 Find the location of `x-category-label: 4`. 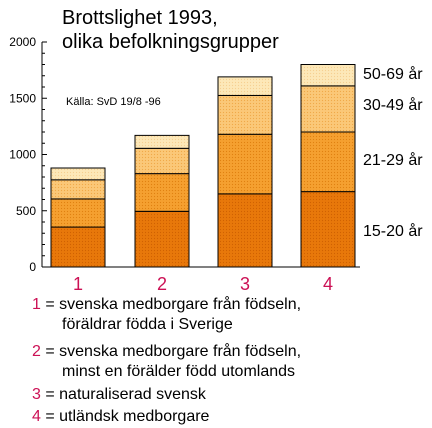

x-category-label: 4 is located at coordinates (328, 284).